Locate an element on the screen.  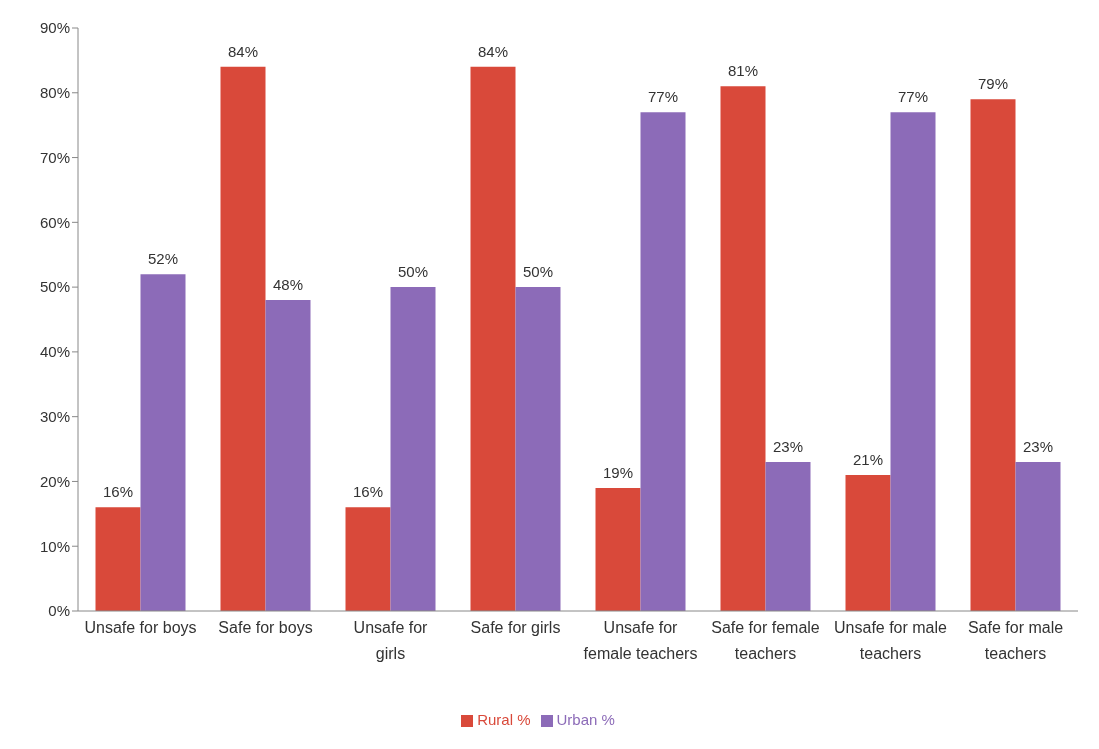
data-label: 19% is located at coordinates (618, 472).